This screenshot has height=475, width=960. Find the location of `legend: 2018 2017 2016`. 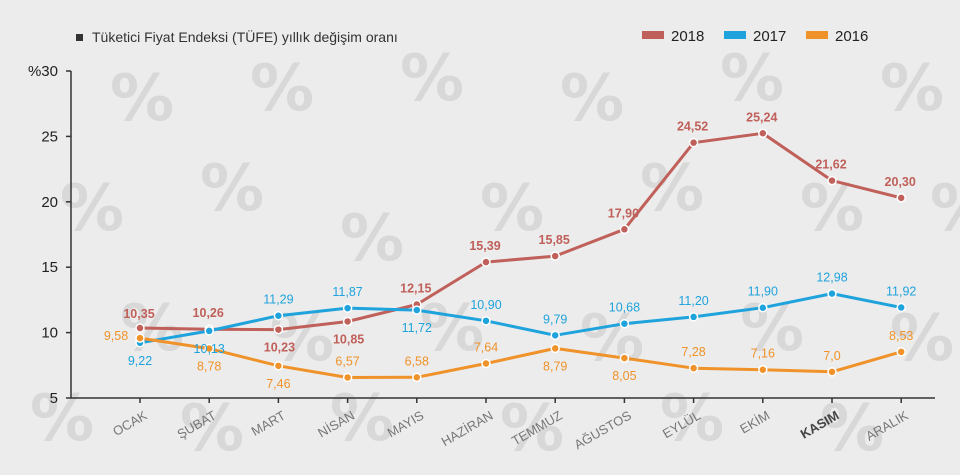

legend: 2018 2017 2016 is located at coordinates (755, 36).